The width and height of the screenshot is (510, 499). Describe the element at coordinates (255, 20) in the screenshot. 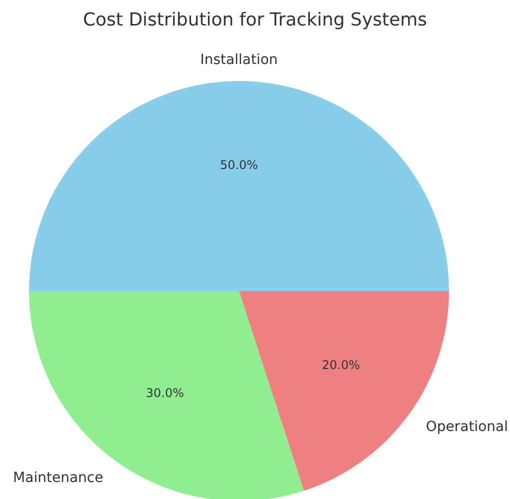

I see `chart-title: Cost Distribution for Tracking Systems` at that location.